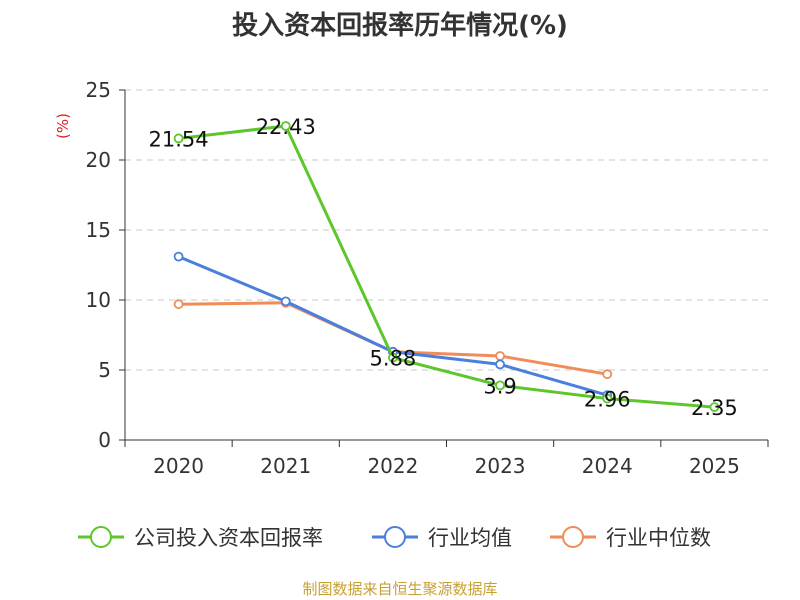  Describe the element at coordinates (178, 256) in the screenshot. I see `data-point-1-2020` at that location.